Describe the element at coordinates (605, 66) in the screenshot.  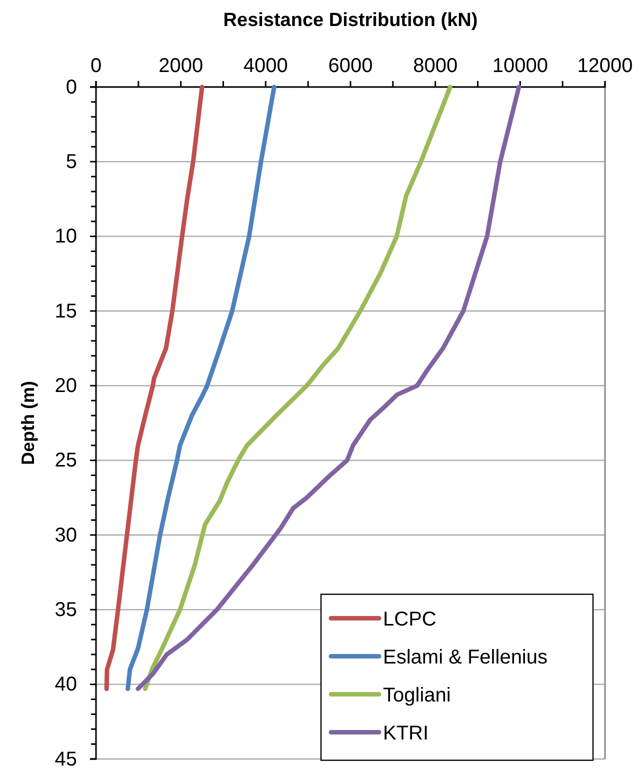
I see `x-tick-label: 12000` at that location.